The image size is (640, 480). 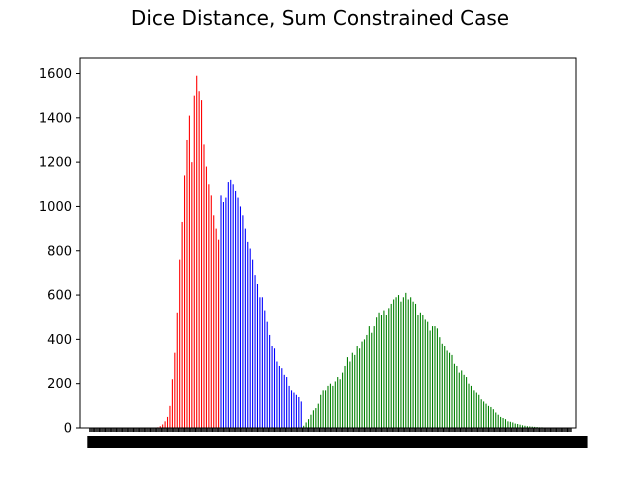 I want to click on y-axis: 0 200 400 600 800 1000 1200 1400 1600, so click(x=59, y=252).